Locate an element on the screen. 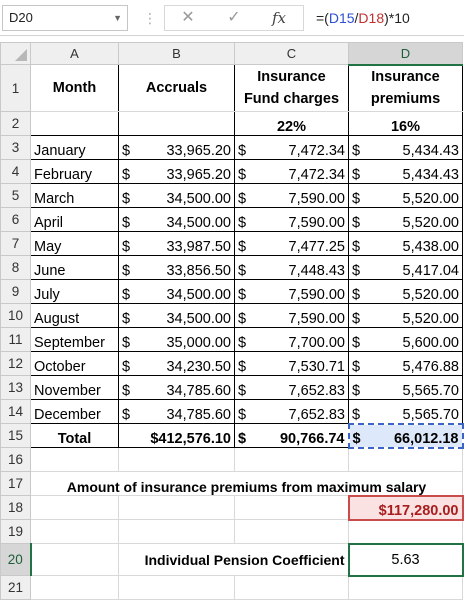  cell-a21 is located at coordinates (74, 587).